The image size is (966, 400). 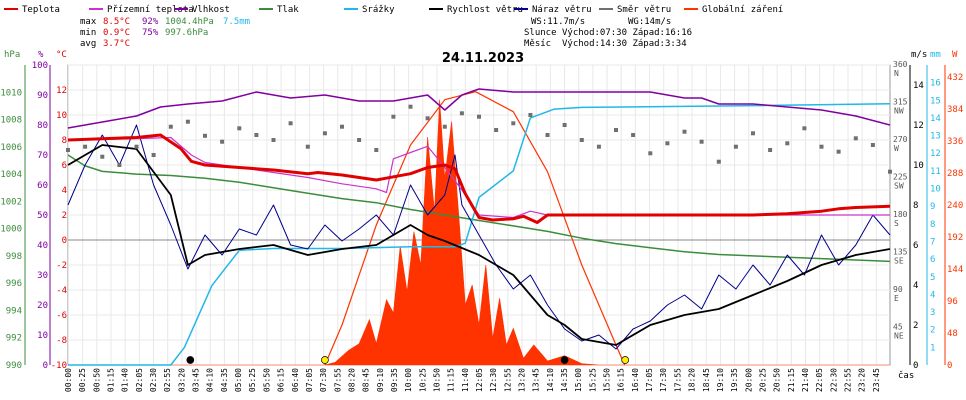 What do you see at coordinates (952, 302) in the screenshot?
I see `y-tick-radiation: 96` at bounding box center [952, 302].